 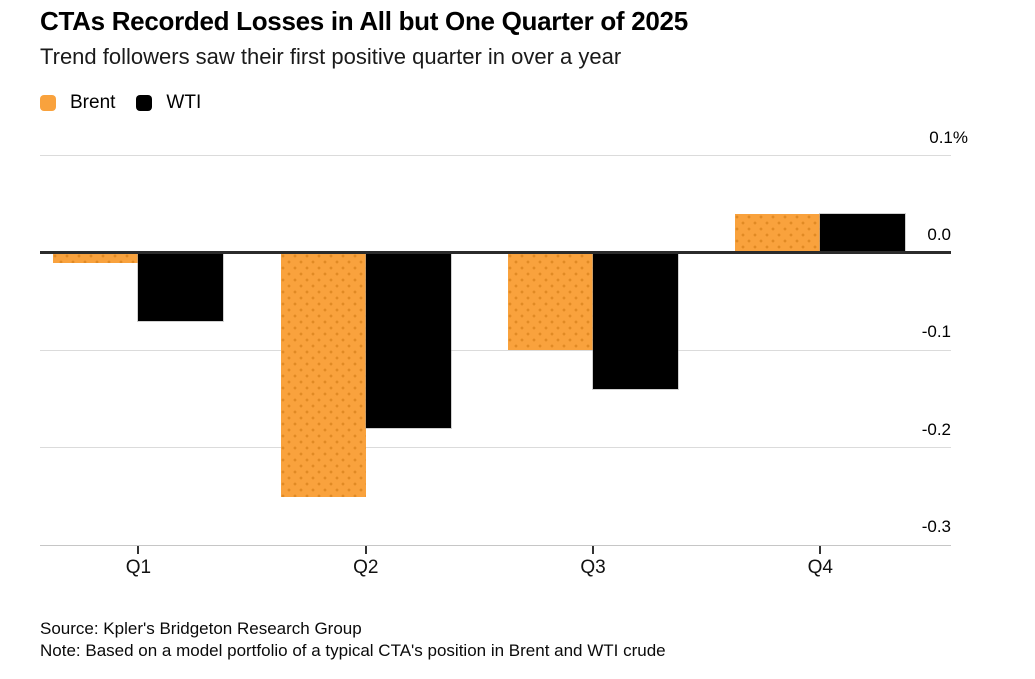 What do you see at coordinates (138, 567) in the screenshot?
I see `x-axis-label: Q1` at bounding box center [138, 567].